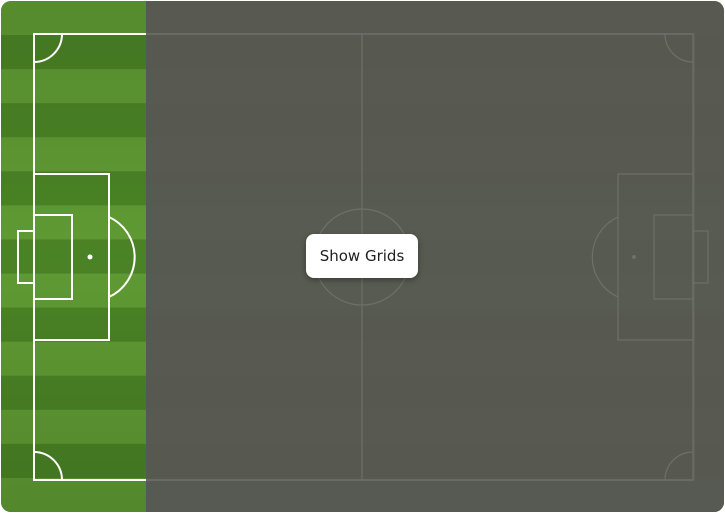  I want to click on bottom-right-corner-arc, so click(679, 466).